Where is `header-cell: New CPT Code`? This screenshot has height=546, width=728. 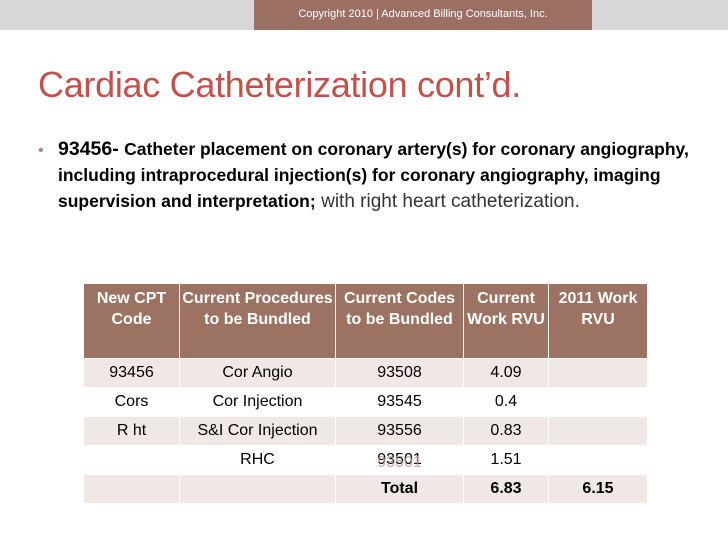
header-cell: New CPT Code is located at coordinates (132, 321).